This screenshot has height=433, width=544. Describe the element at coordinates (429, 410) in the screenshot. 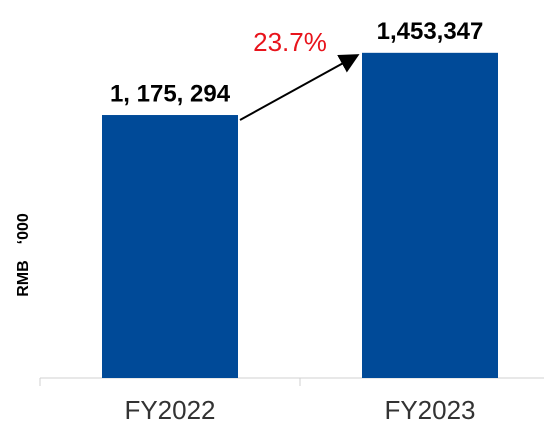

I see `x-tick-label: FY2023` at that location.